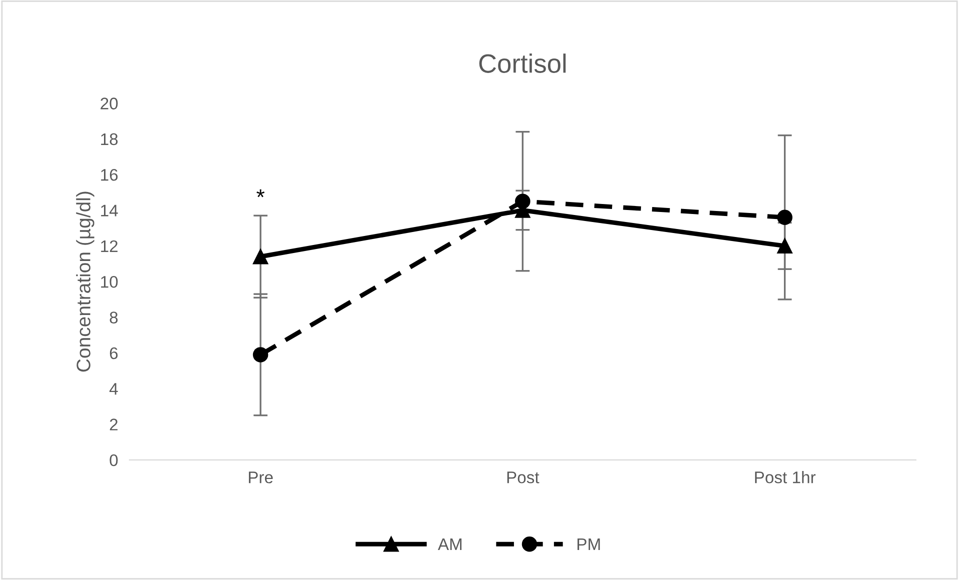  What do you see at coordinates (85, 282) in the screenshot?
I see `y-axis-title: Concentration (µg/dl)` at bounding box center [85, 282].